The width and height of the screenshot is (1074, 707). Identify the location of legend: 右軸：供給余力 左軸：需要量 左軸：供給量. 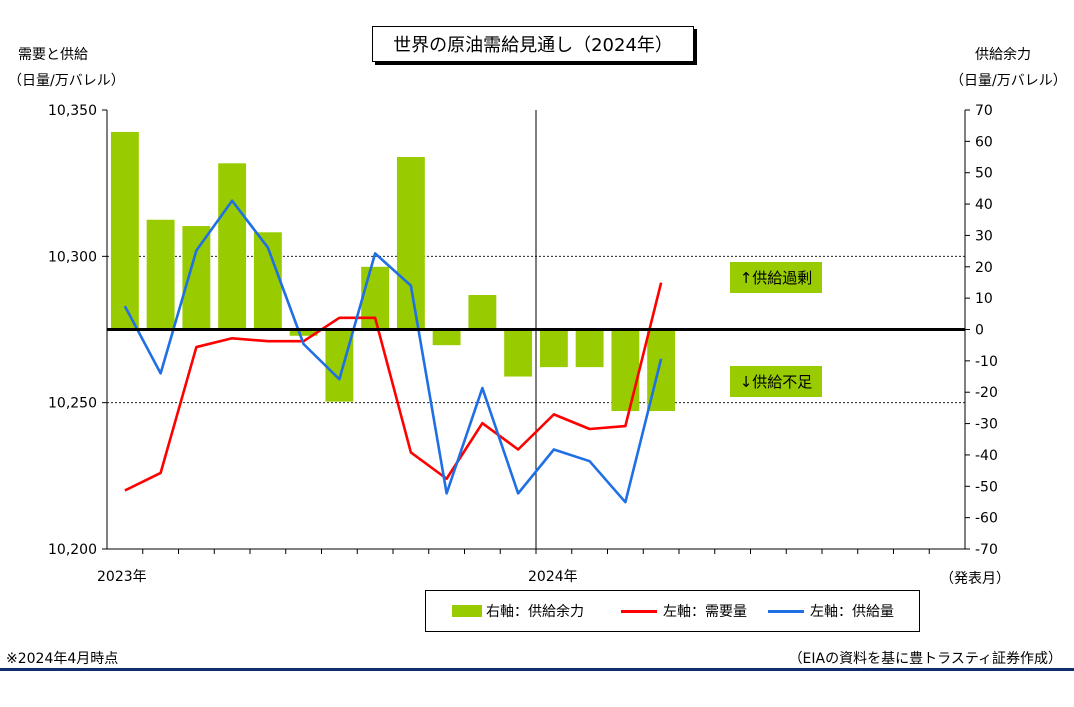
(672, 611).